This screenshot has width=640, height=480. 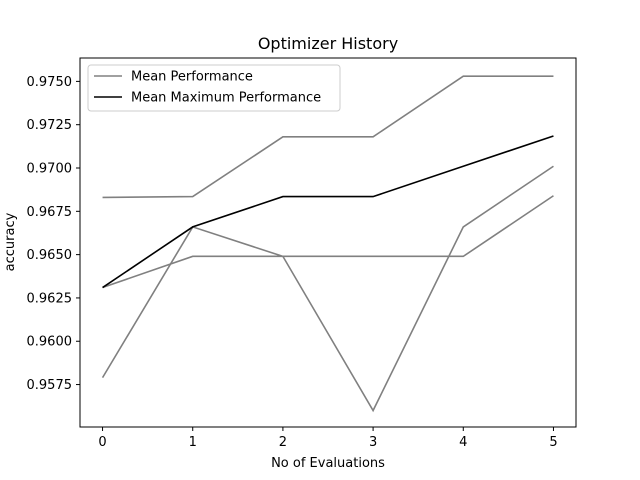 What do you see at coordinates (328, 463) in the screenshot?
I see `x-axis-label: No of Evaluations` at bounding box center [328, 463].